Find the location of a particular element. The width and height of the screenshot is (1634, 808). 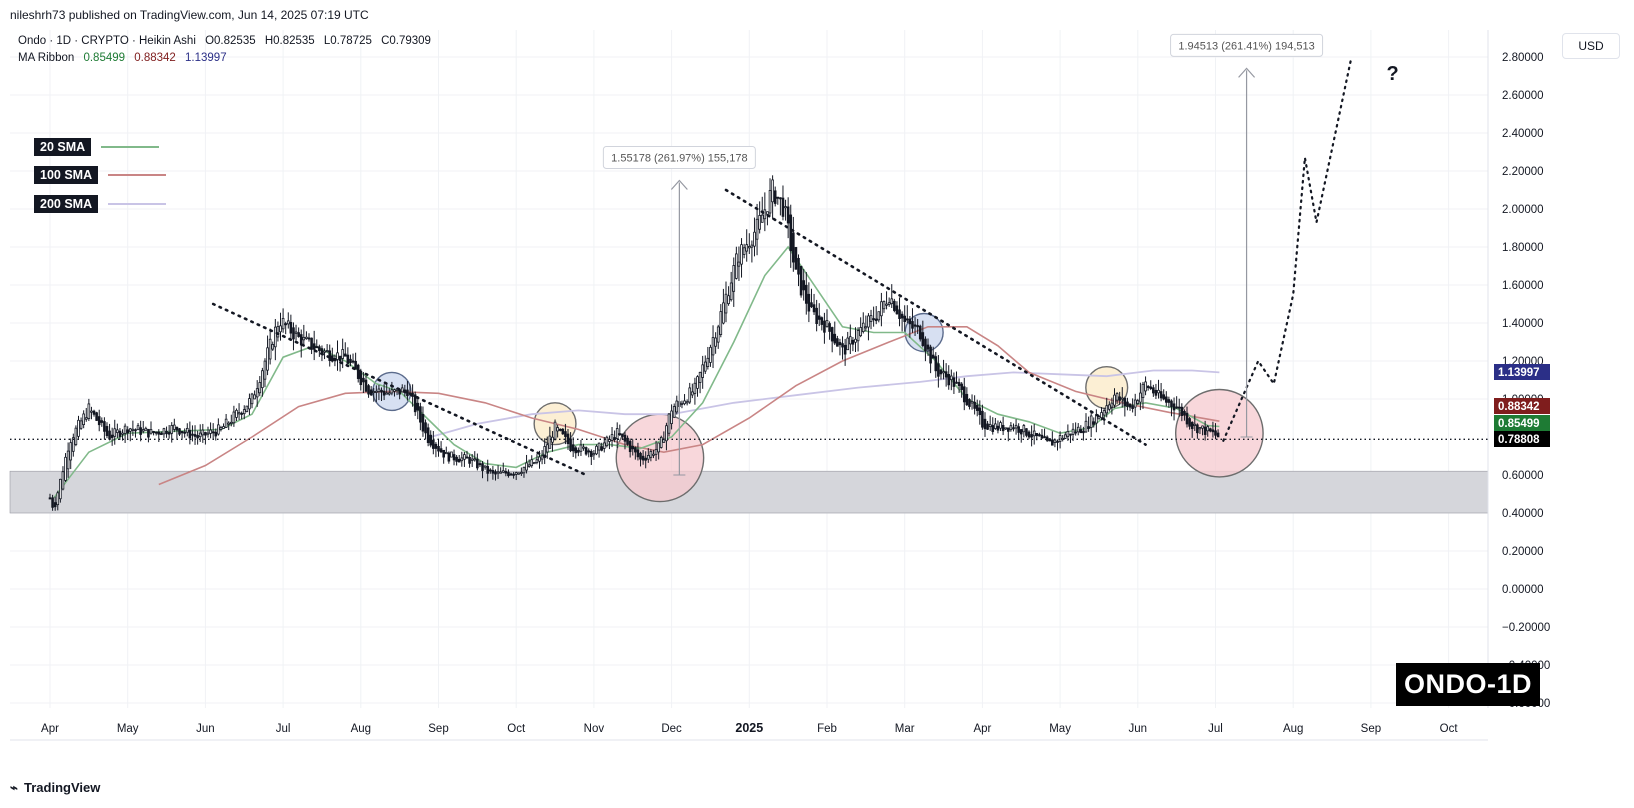

measure-arrow-head is located at coordinates (679, 184).